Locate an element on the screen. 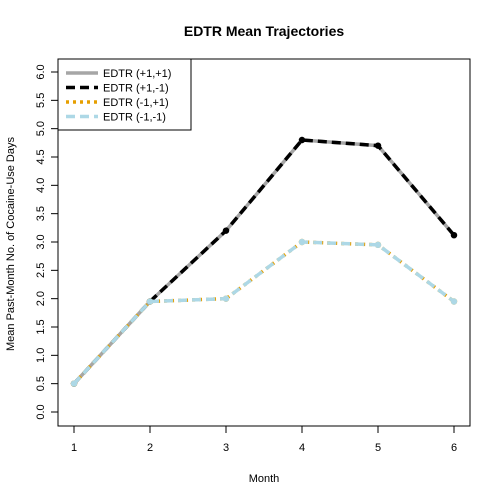 This screenshot has height=500, width=500. x-tick-label: 4 is located at coordinates (302, 448).